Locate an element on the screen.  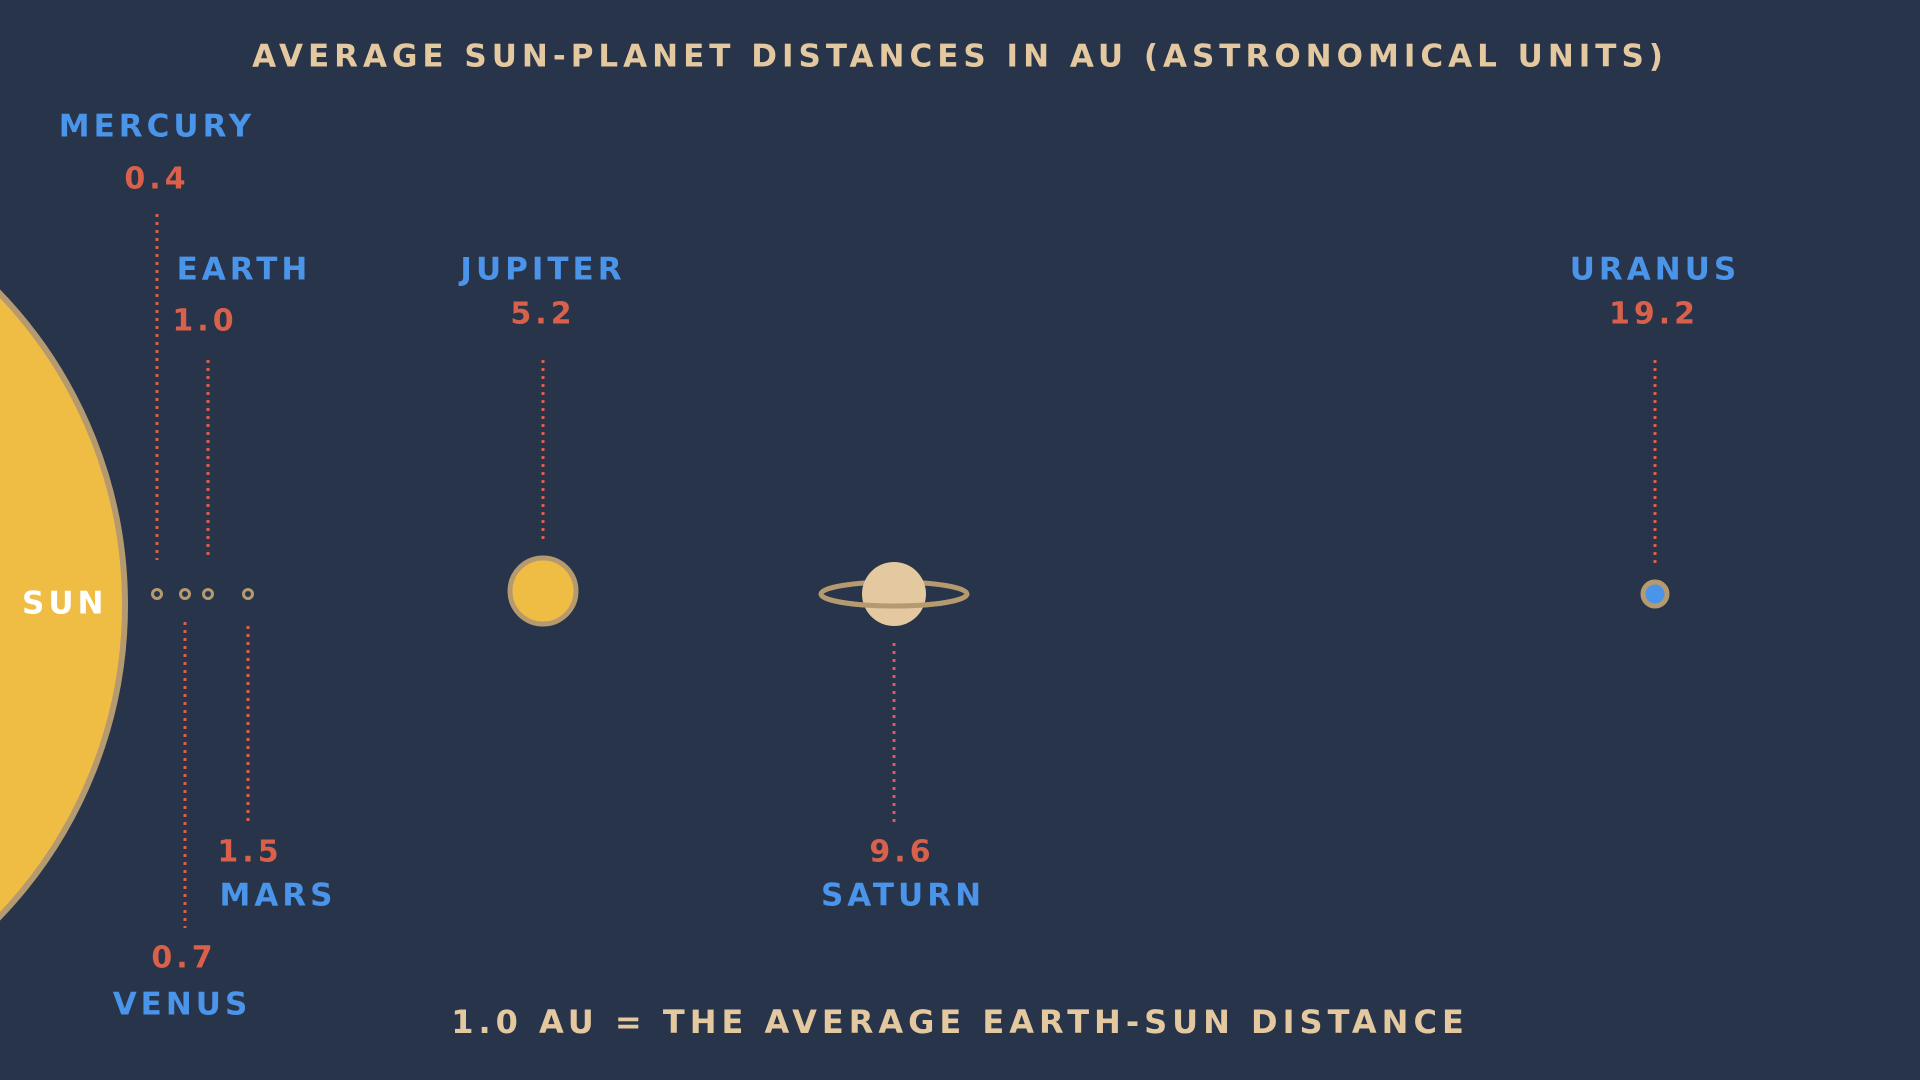
planet-name-saturn: SATURN is located at coordinates (903, 896).